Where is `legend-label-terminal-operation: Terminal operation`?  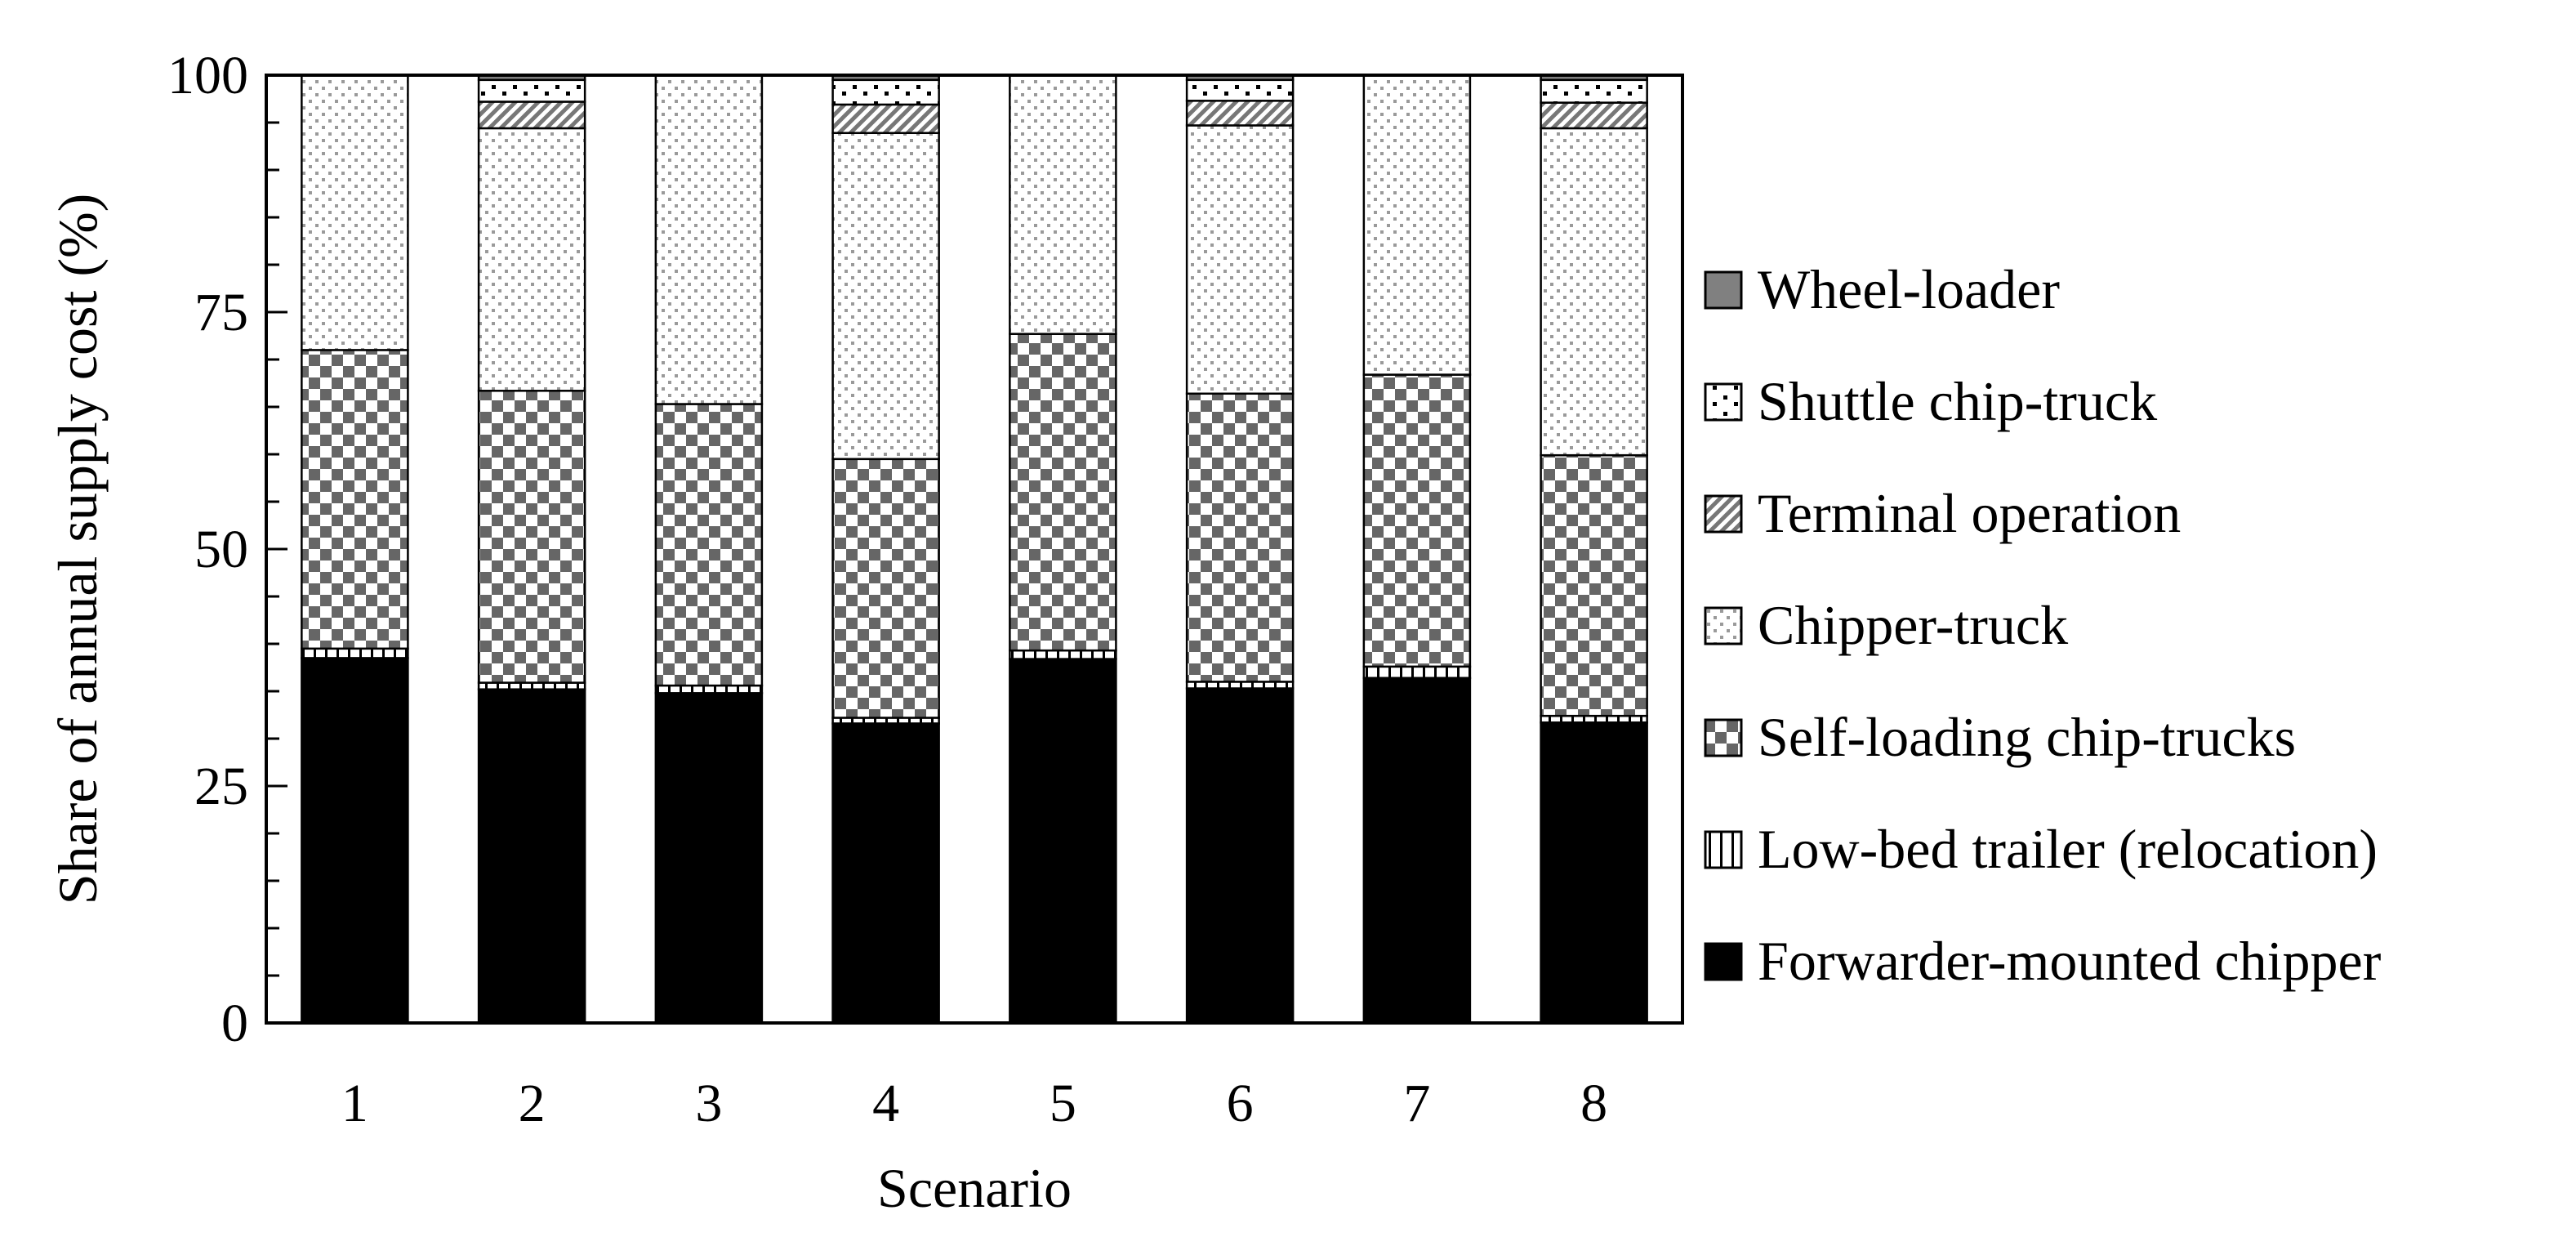 legend-label-terminal-operation: Terminal operation is located at coordinates (1969, 513).